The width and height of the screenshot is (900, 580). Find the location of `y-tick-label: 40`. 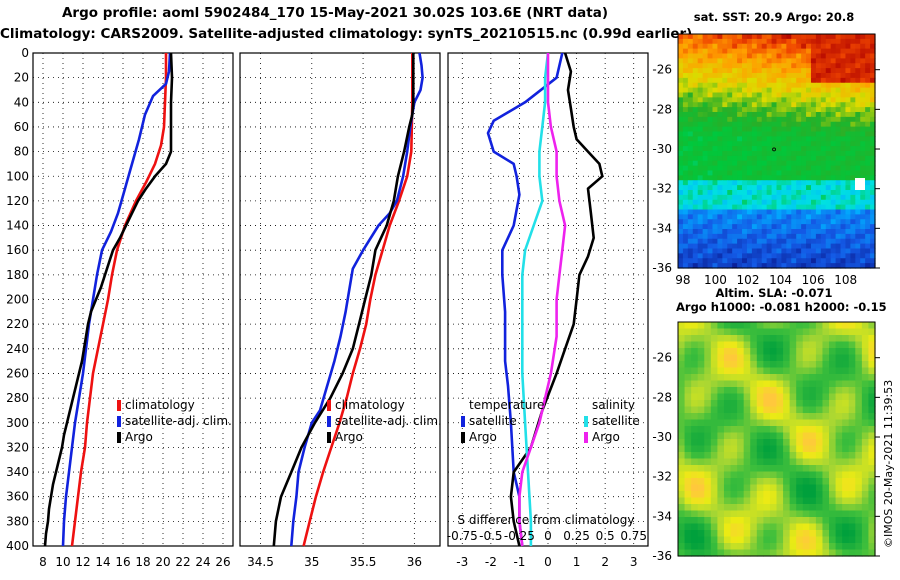

y-tick-label: 40 is located at coordinates (21, 102).